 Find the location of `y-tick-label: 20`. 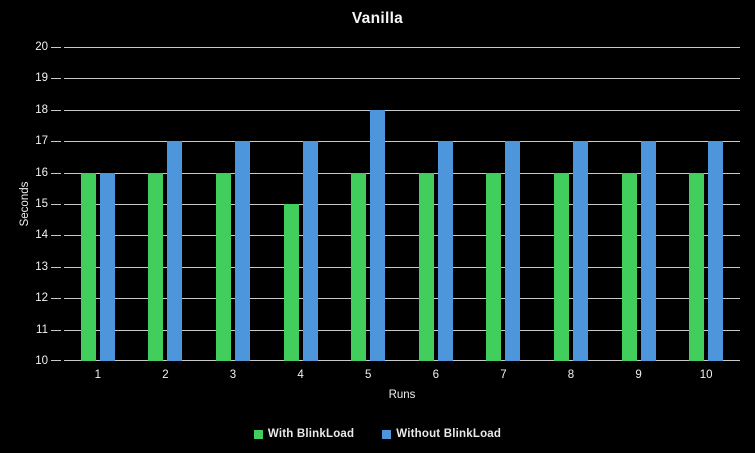

y-tick-label: 20 is located at coordinates (41, 47).